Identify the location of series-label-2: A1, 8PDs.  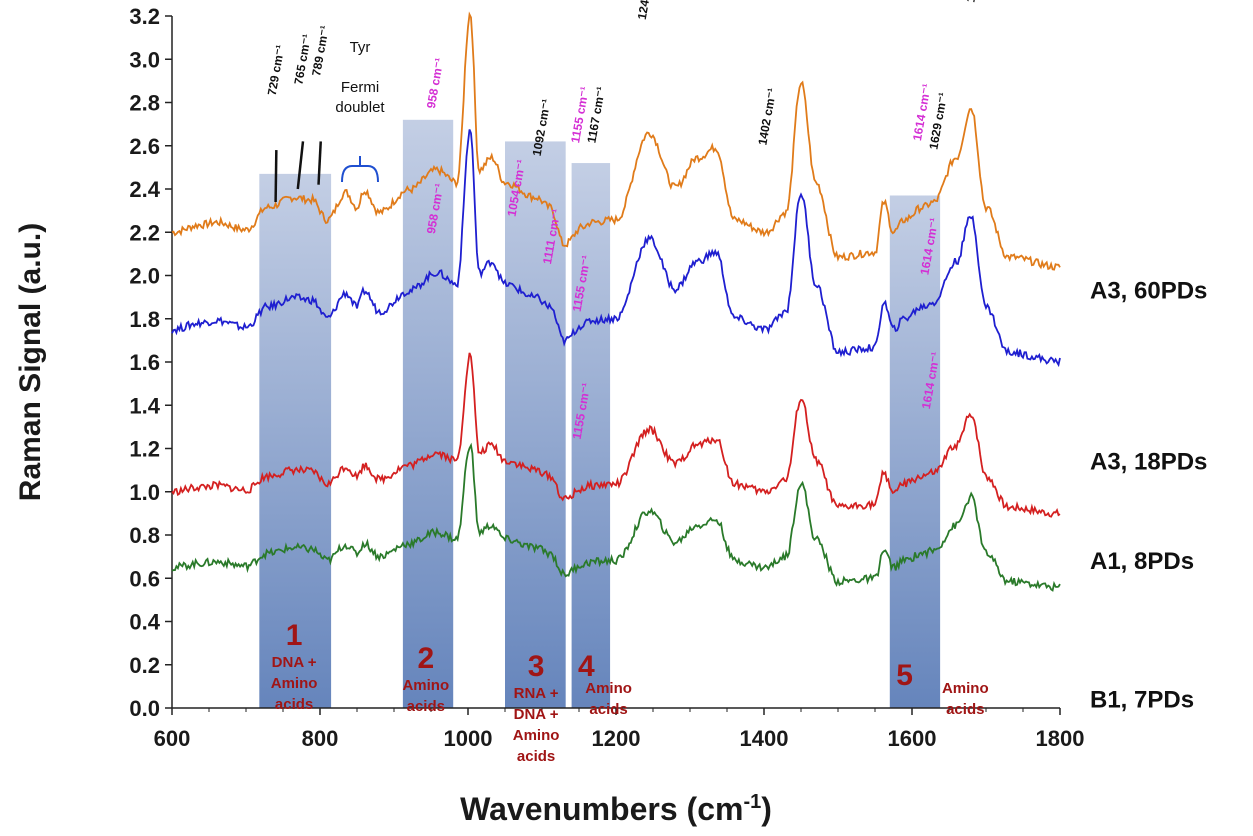
(1142, 561).